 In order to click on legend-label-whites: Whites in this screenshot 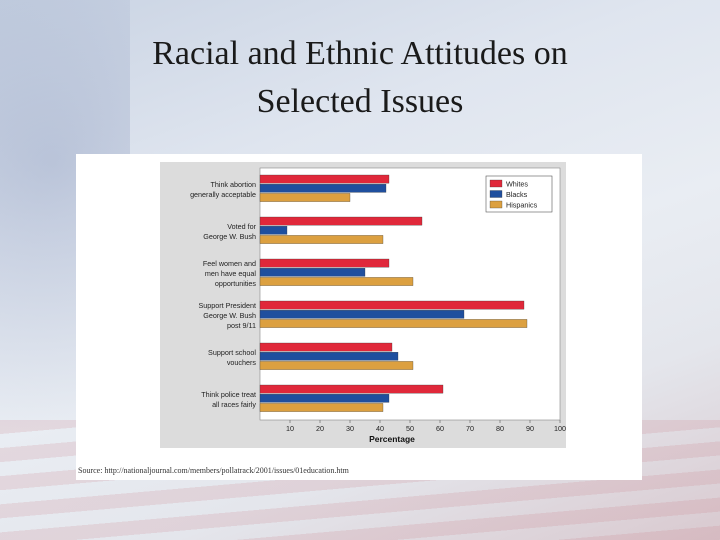, I will do `click(517, 184)`.